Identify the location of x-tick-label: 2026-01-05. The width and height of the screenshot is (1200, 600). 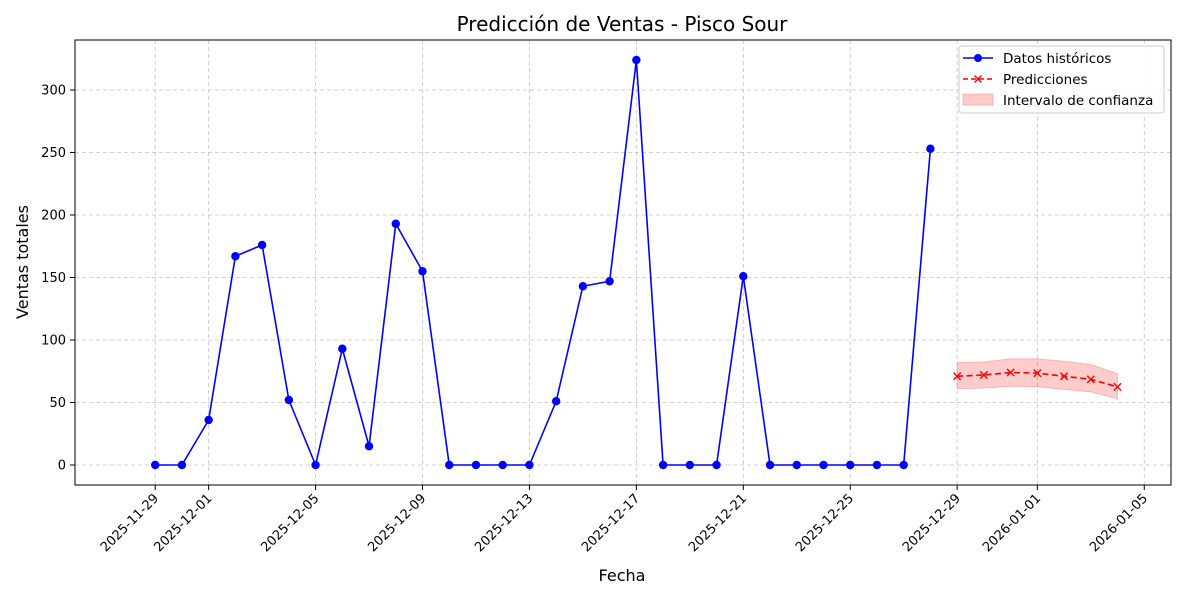
(1119, 523).